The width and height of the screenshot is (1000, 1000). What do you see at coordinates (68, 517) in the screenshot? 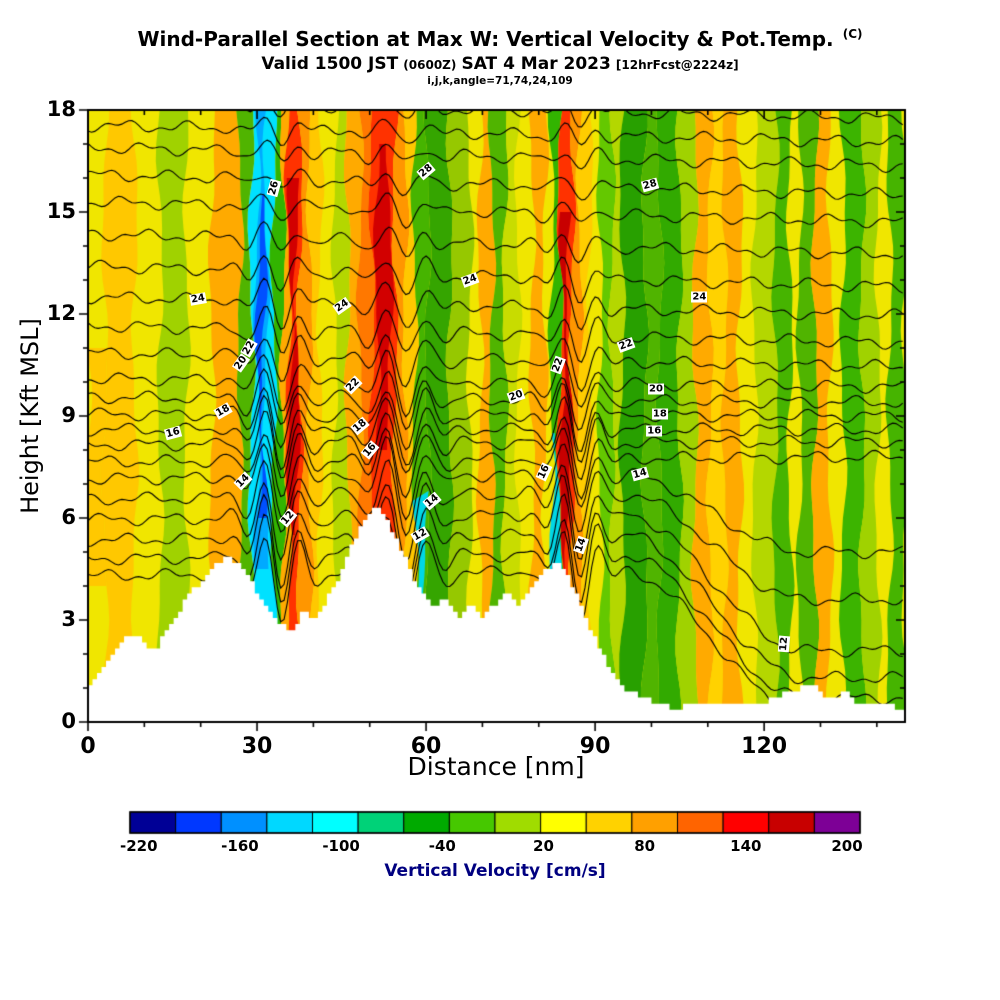
I see `y-tick-label: 6` at bounding box center [68, 517].